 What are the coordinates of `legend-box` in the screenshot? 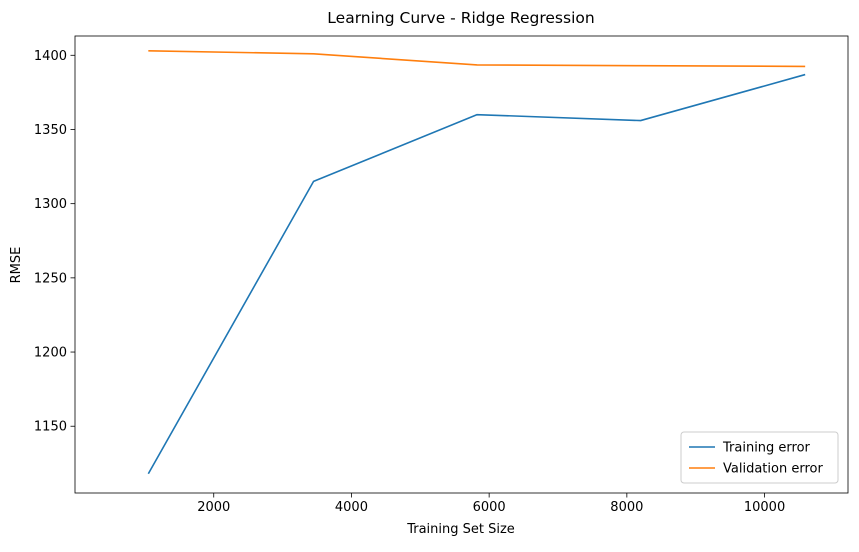 It's located at (759, 457).